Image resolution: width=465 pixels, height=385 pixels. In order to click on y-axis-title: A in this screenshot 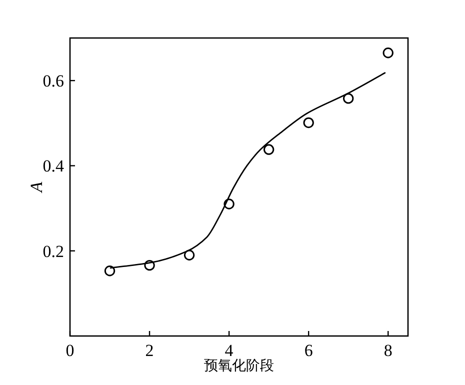, I will do `click(36, 187)`.